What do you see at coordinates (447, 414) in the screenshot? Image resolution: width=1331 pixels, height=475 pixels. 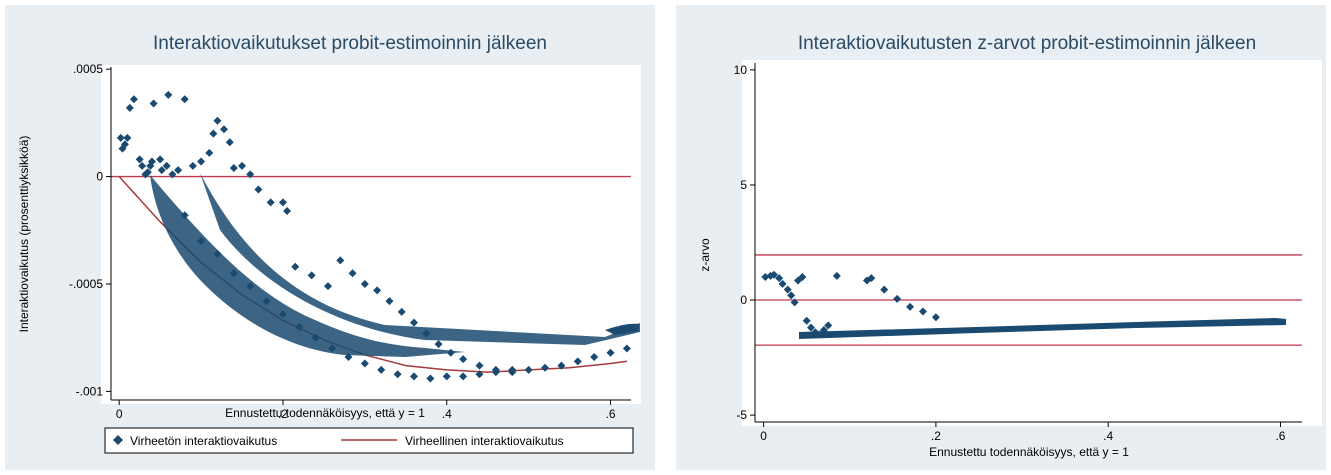 I see `x-tick-label: .4` at bounding box center [447, 414].